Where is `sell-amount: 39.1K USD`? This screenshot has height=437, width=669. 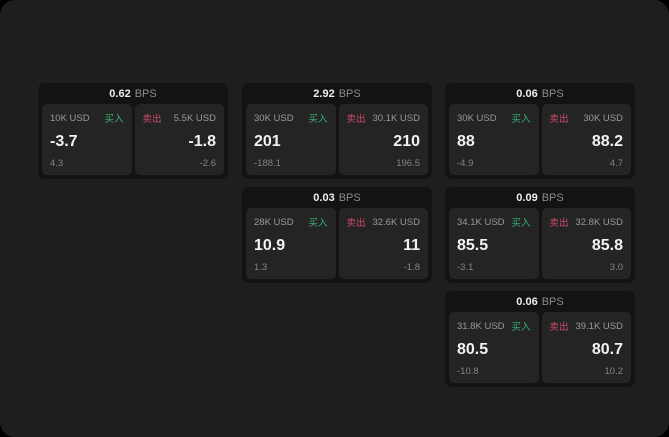
sell-amount: 39.1K USD is located at coordinates (599, 326).